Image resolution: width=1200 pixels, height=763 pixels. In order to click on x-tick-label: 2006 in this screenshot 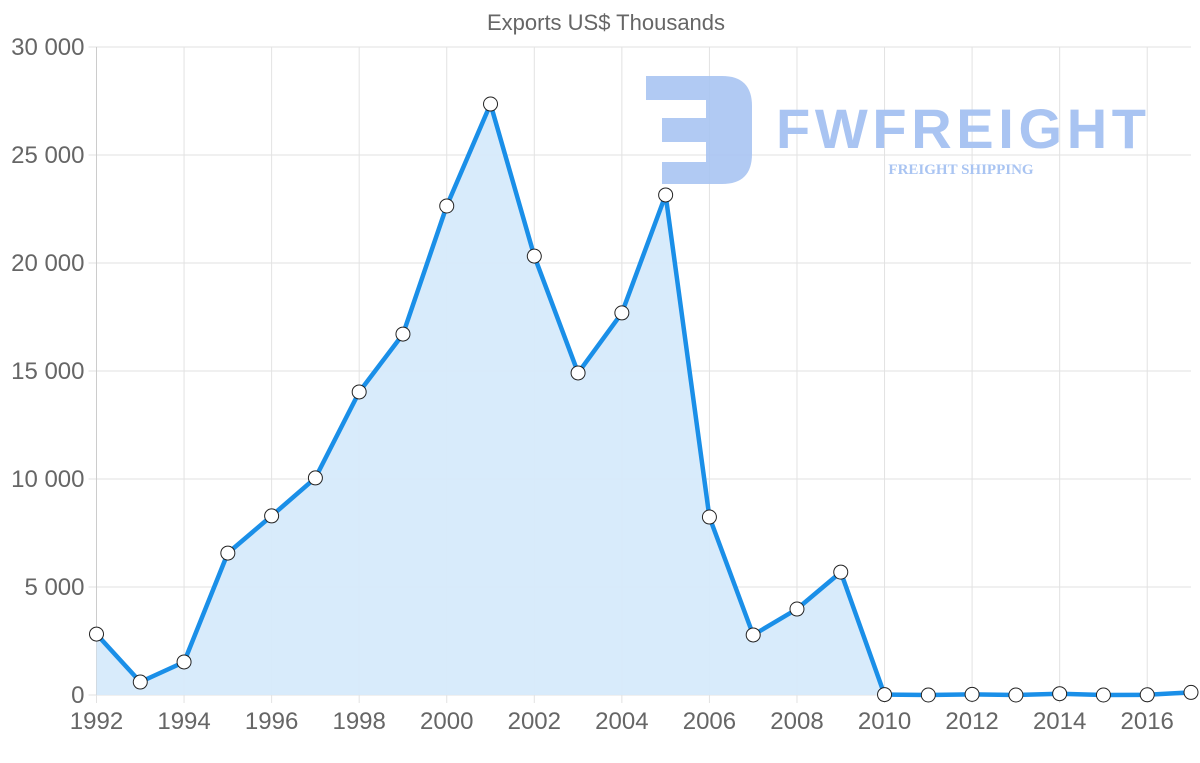, I will do `click(709, 721)`.